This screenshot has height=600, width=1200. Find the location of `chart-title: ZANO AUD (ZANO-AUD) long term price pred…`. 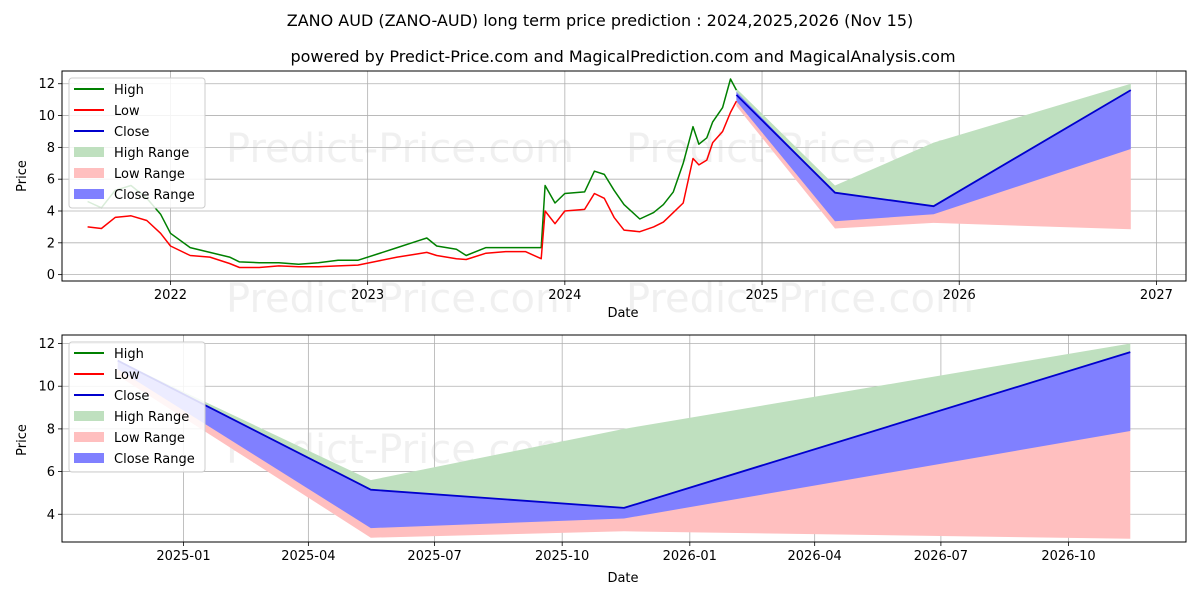

chart-title: ZANO AUD (ZANO-AUD) long term price pred… is located at coordinates (600, 20).